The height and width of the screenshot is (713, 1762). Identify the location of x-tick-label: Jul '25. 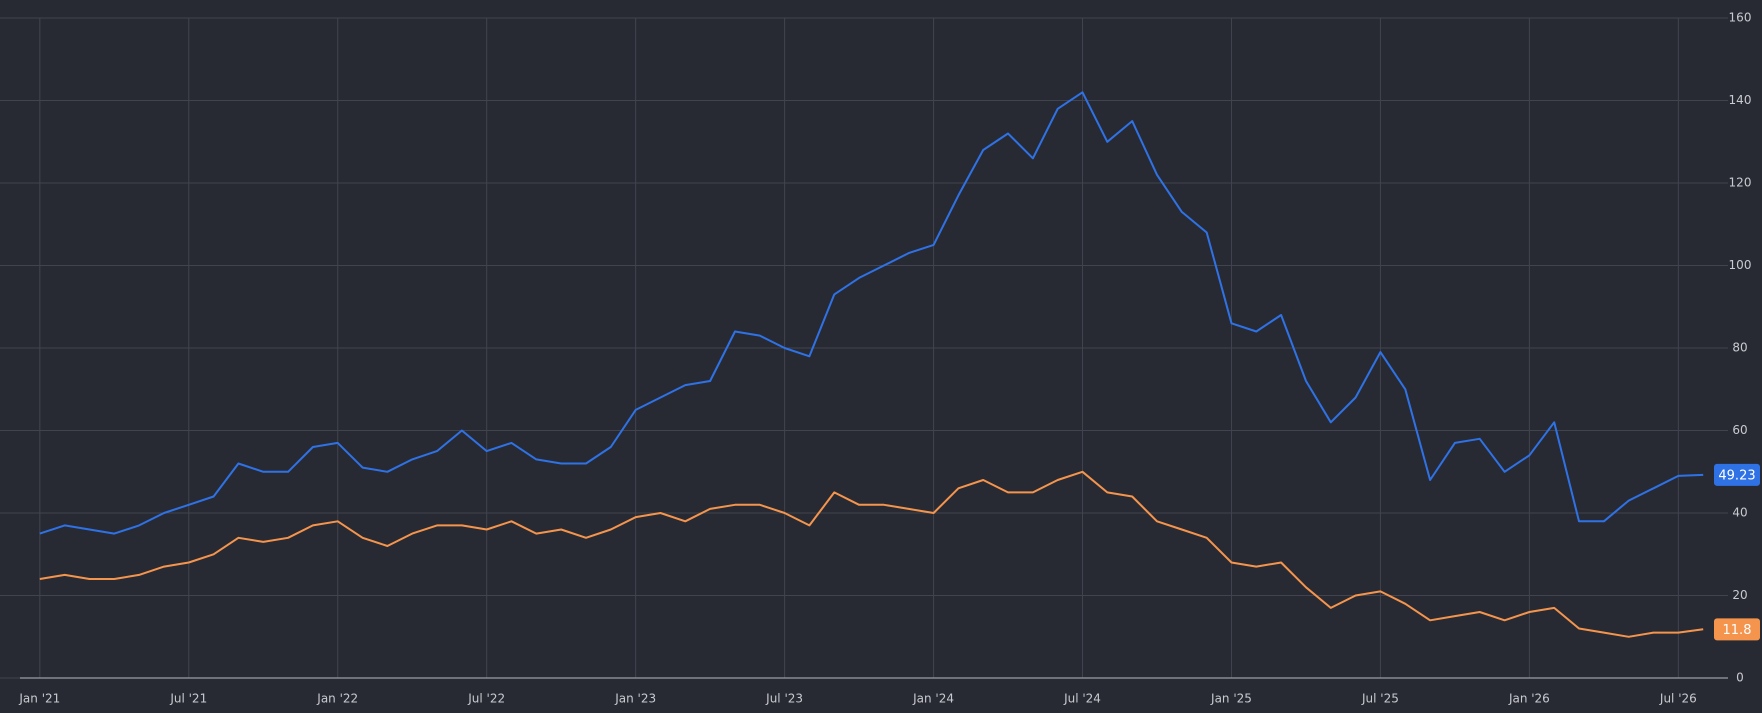
(1380, 699).